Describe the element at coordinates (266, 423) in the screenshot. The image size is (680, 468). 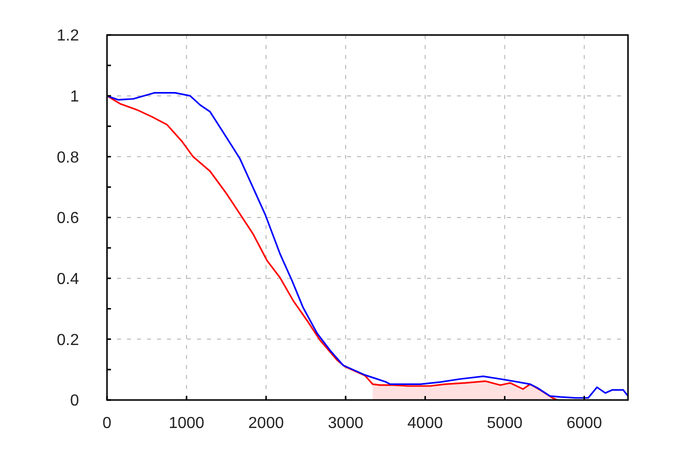
I see `x-tick-label: 2000` at that location.